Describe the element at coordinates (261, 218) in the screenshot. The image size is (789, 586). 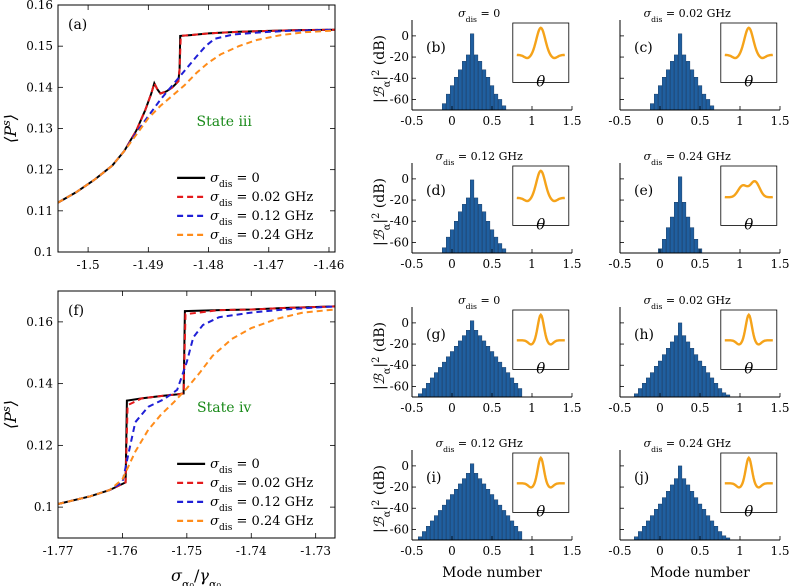
I see `legend-entry: σdis = 0.12 GHz` at that location.